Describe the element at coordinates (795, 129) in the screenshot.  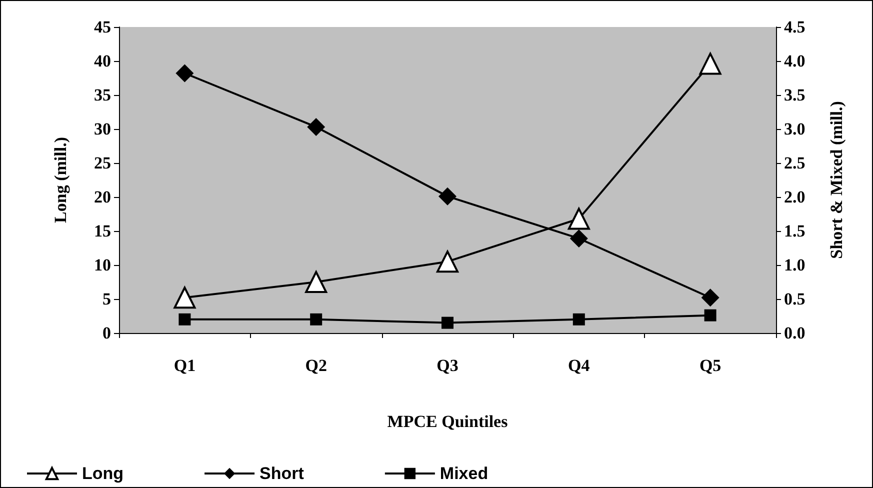
I see `y2-tick-label: 3.0` at that location.